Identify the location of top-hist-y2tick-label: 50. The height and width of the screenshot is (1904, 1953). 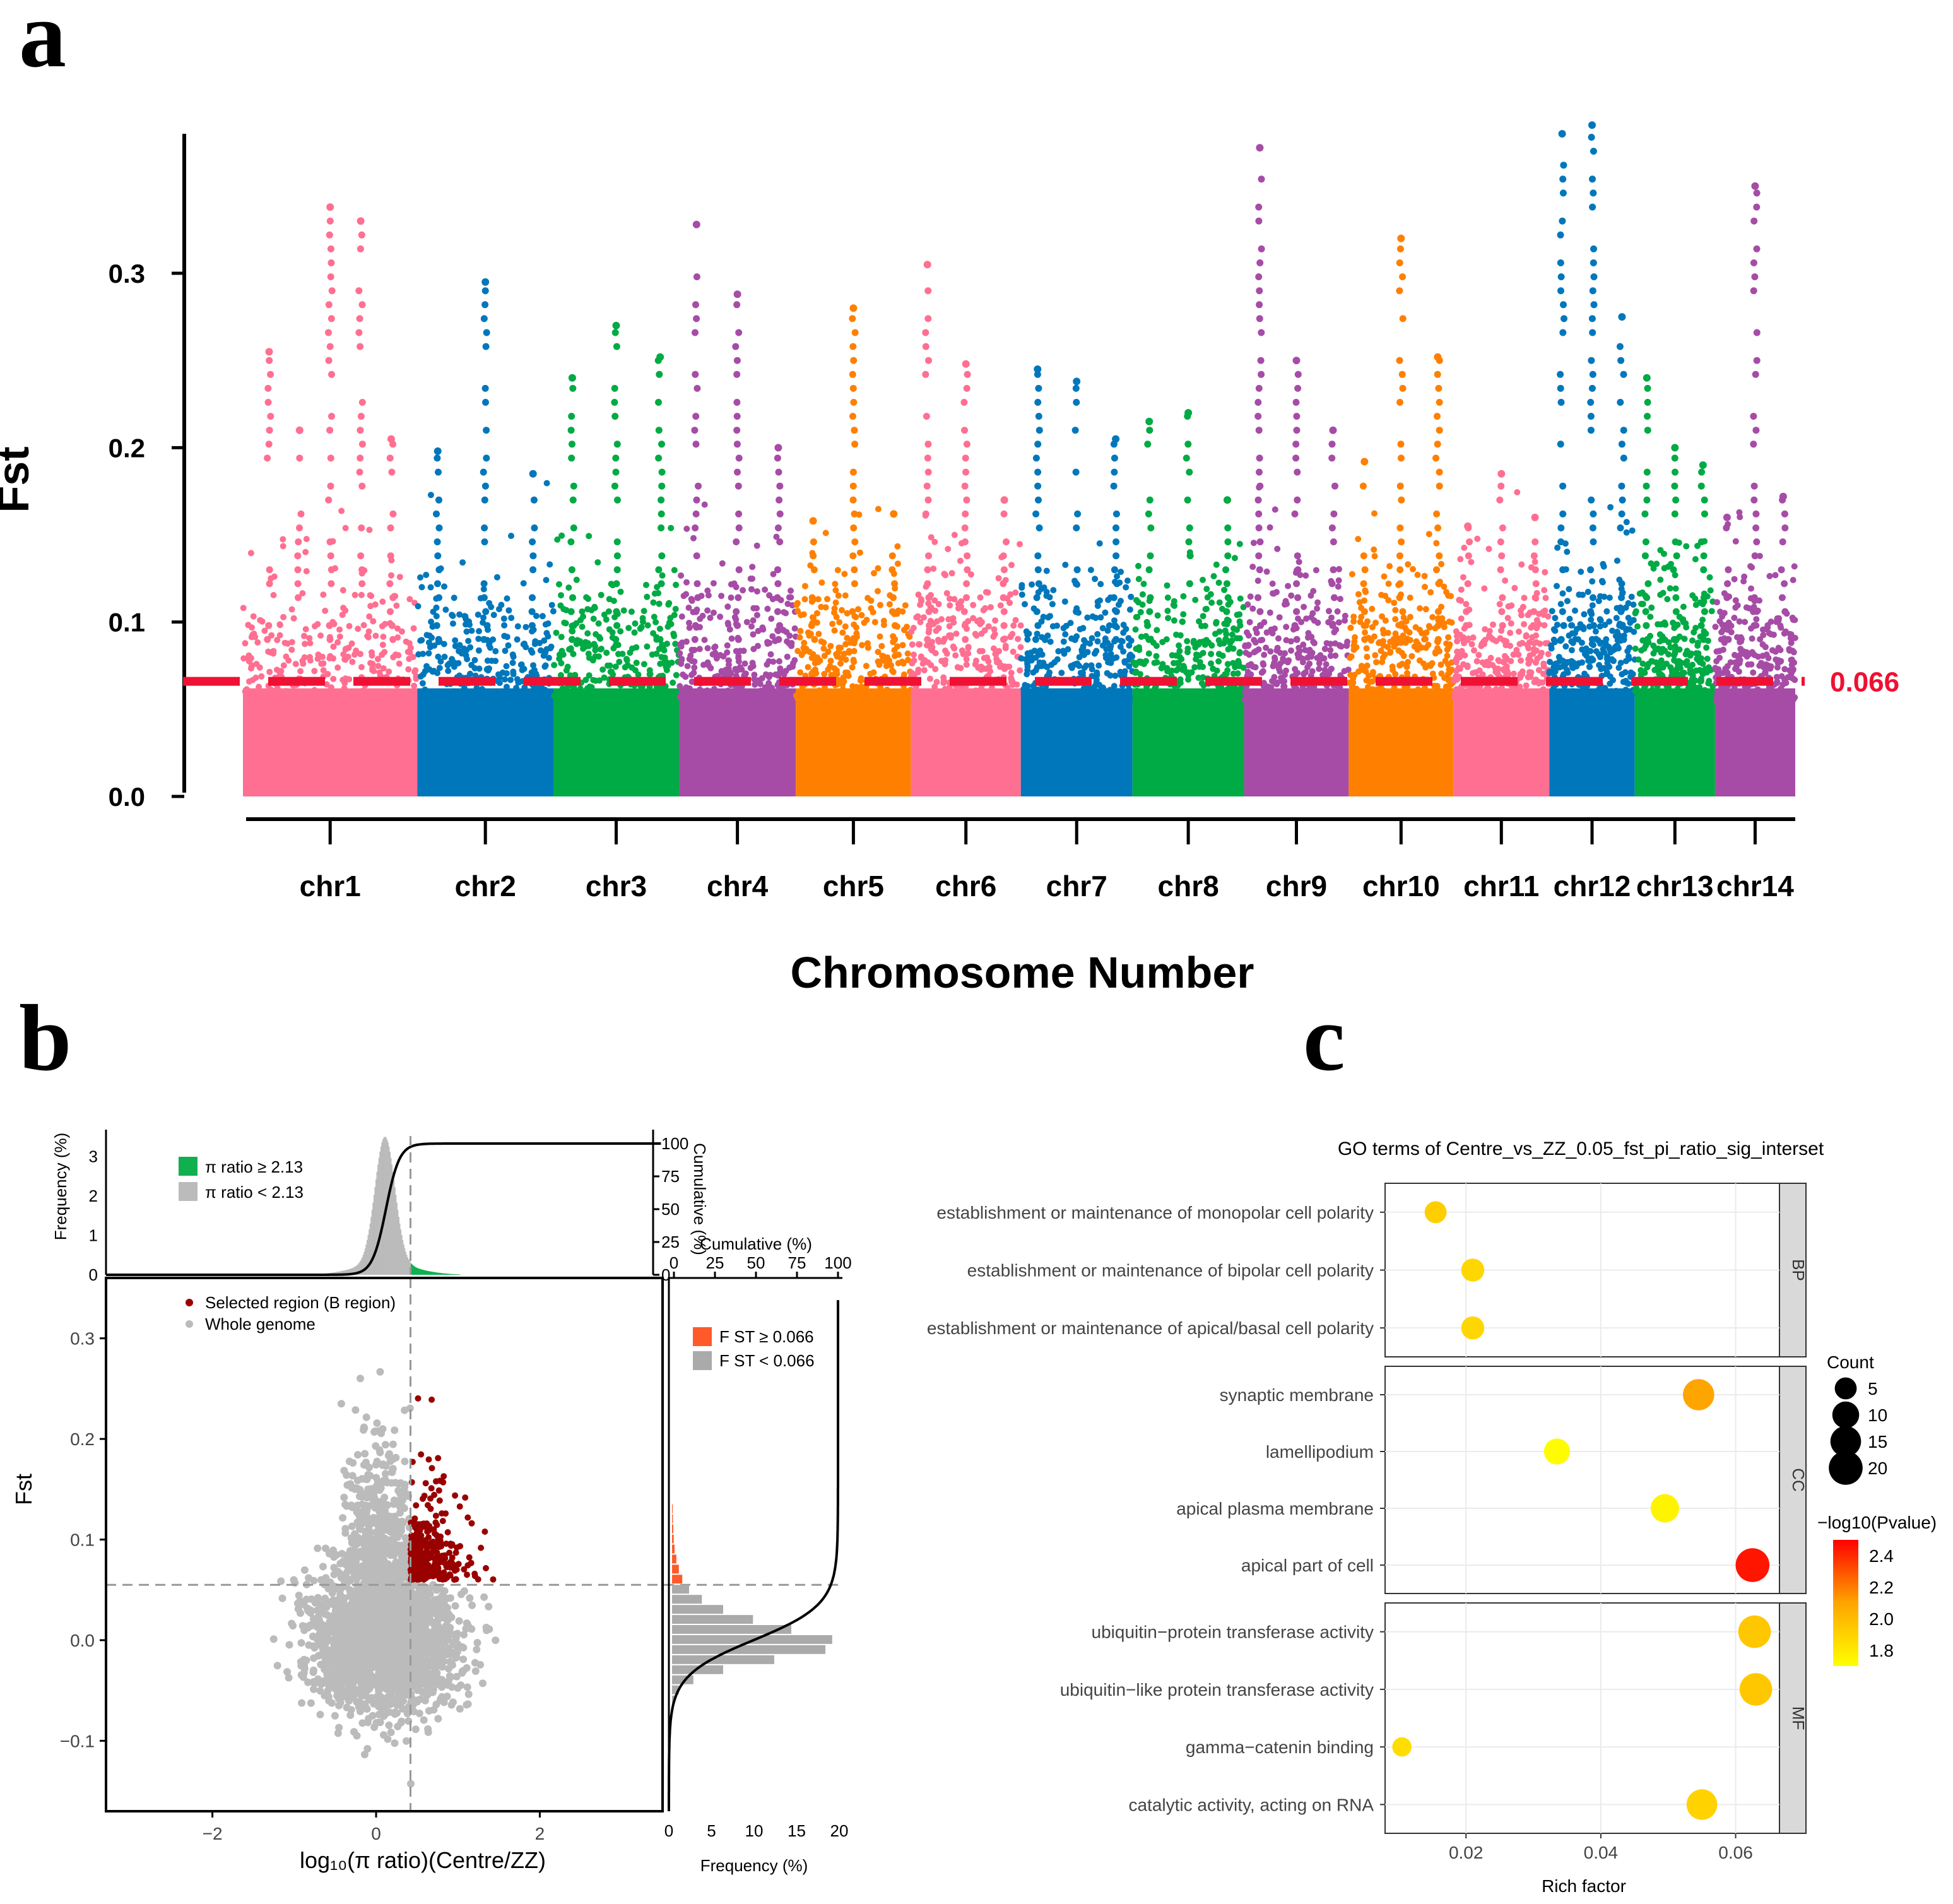
(670, 1209).